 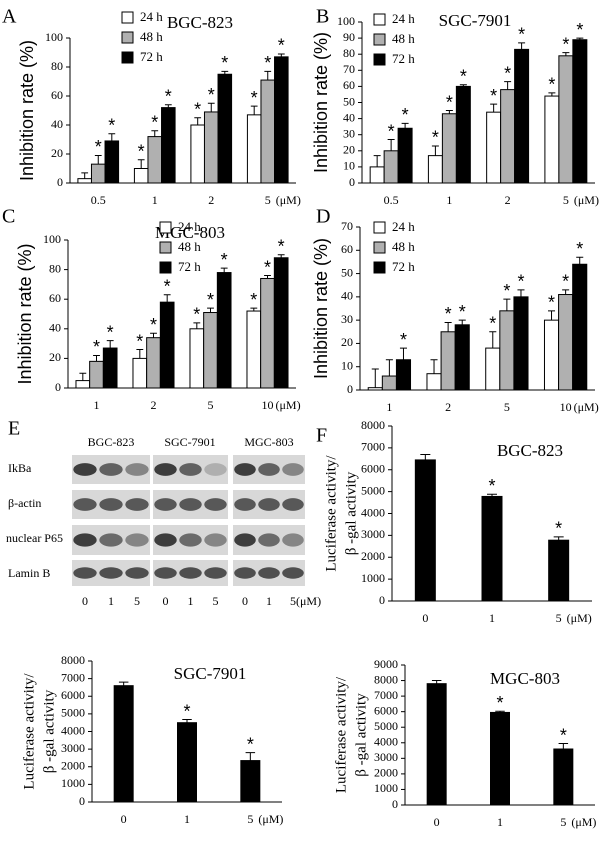 What do you see at coordinates (373, 512) in the screenshot?
I see `y-tick-label: 4000` at bounding box center [373, 512].